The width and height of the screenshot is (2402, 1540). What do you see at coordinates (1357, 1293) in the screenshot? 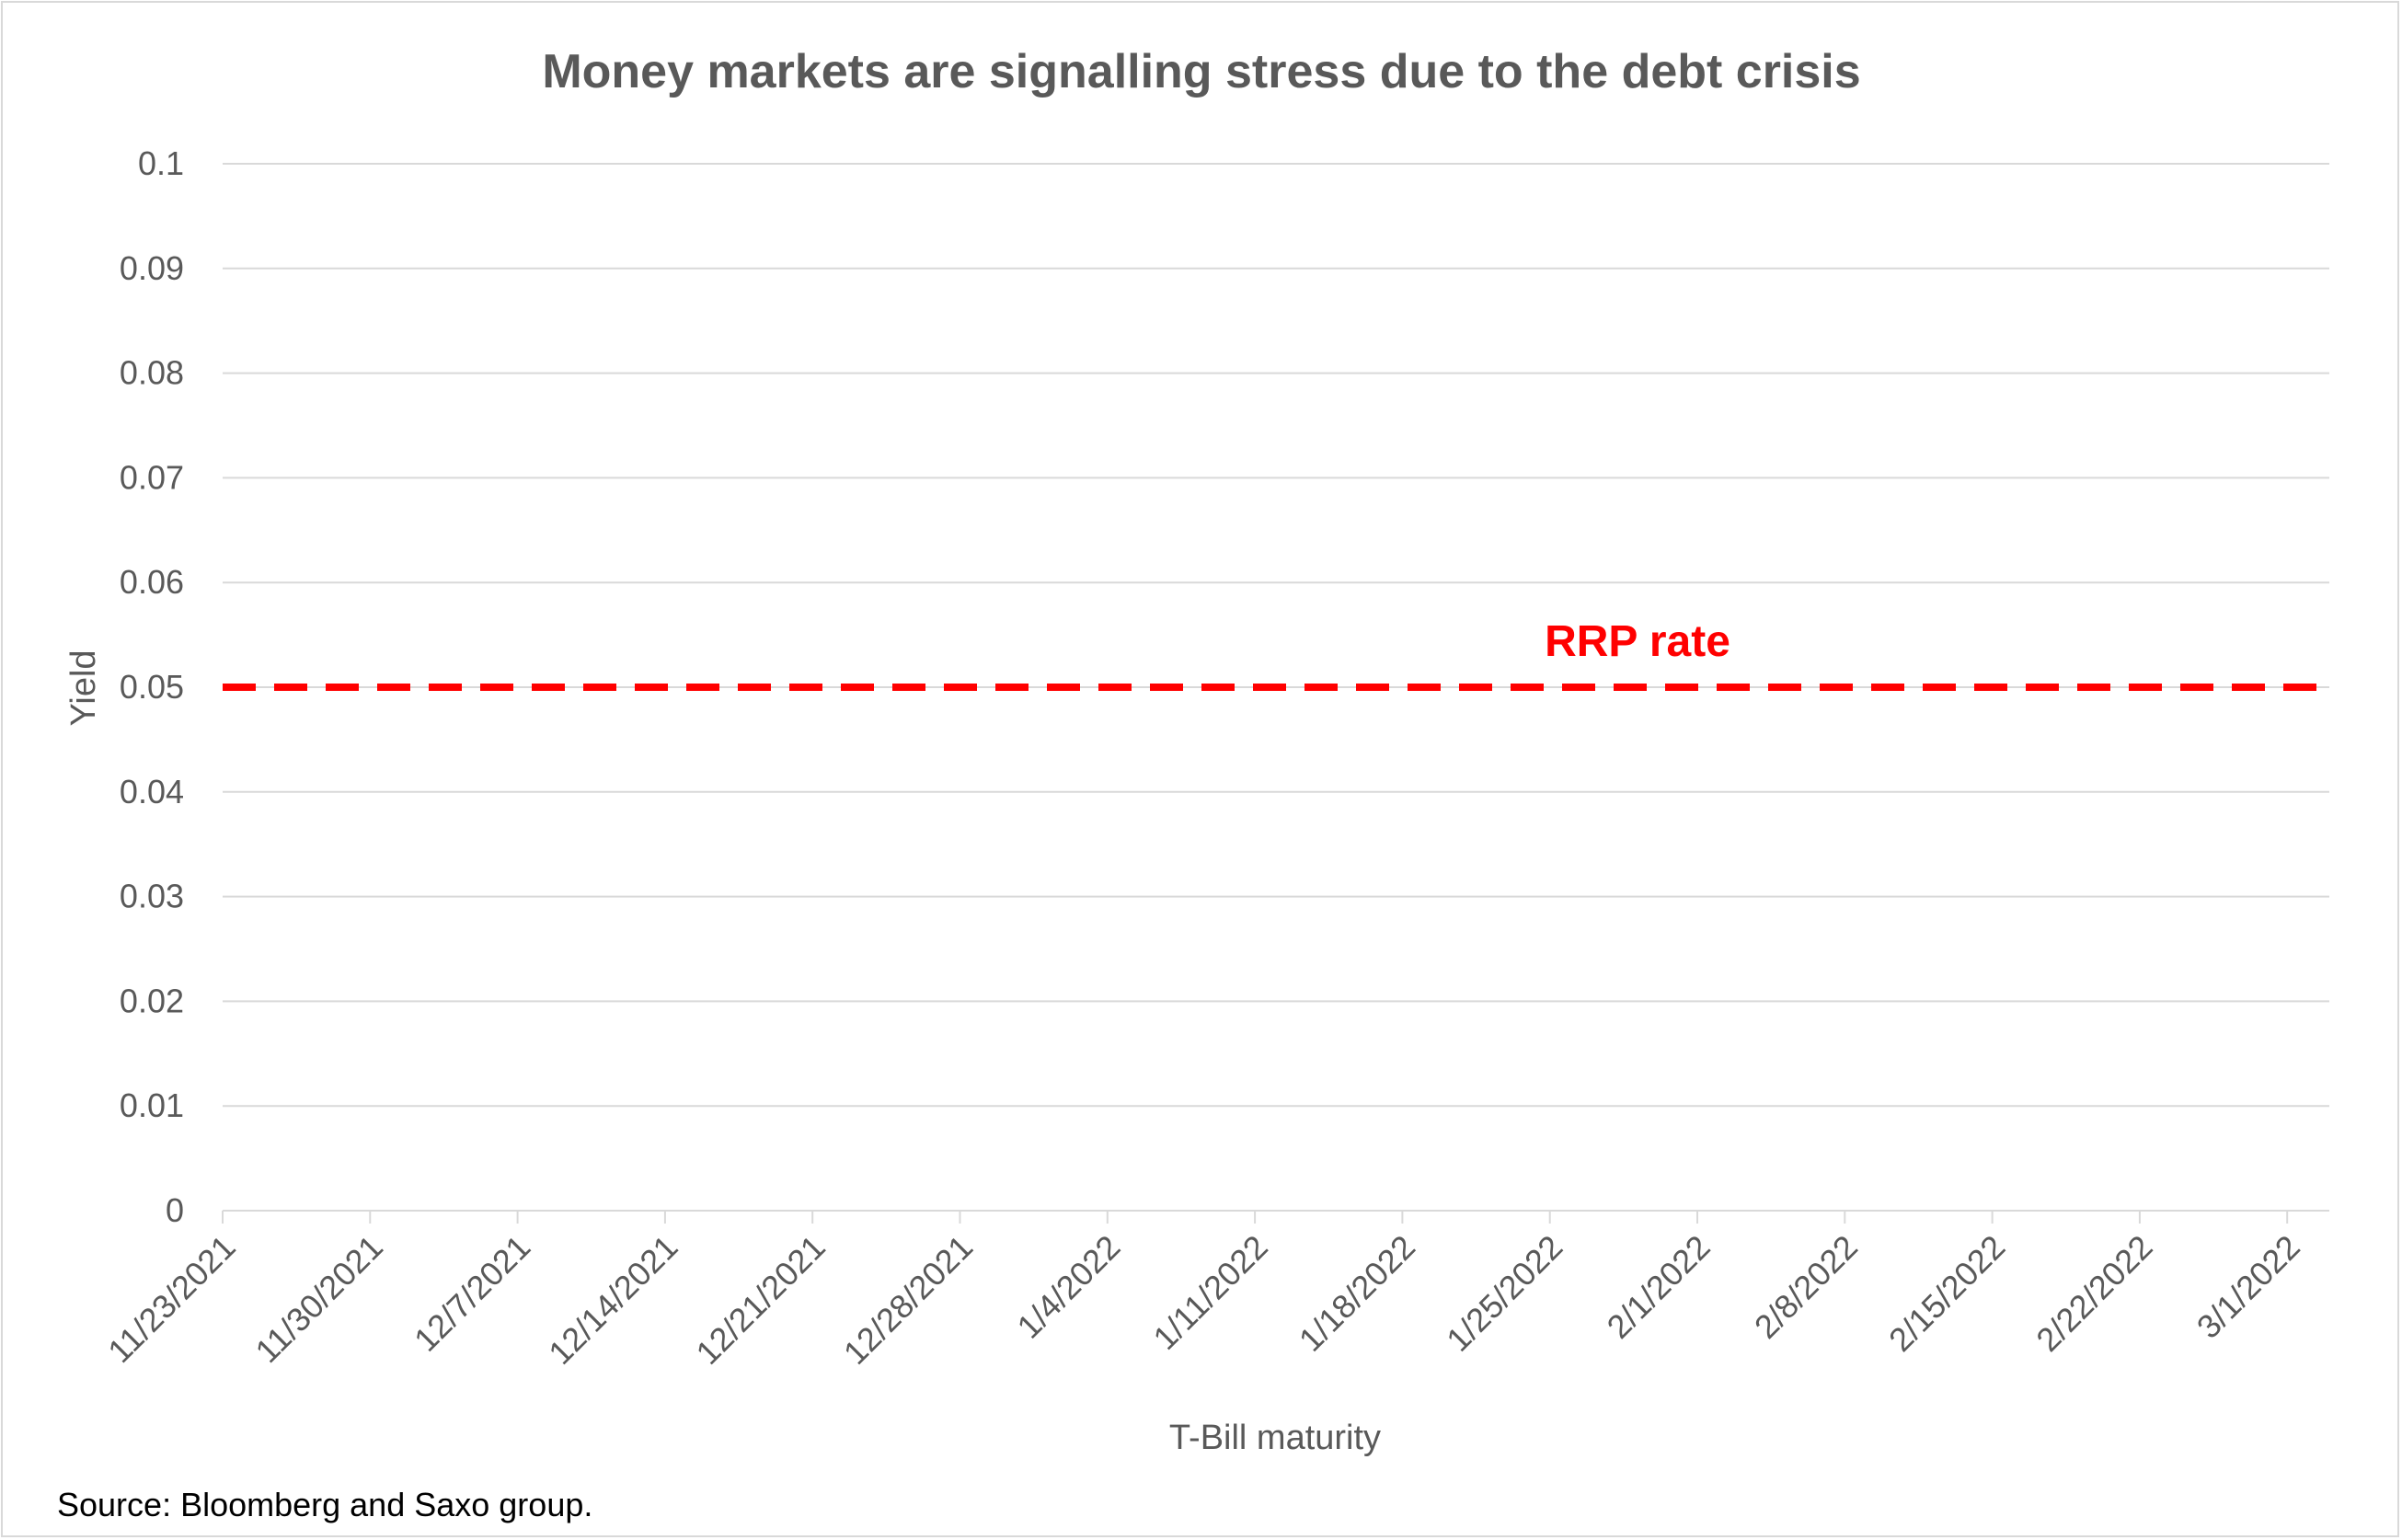
I see `x-tick-label: 1/18/2022` at bounding box center [1357, 1293].